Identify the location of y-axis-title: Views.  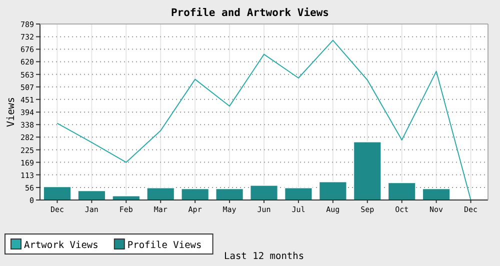
(11, 112).